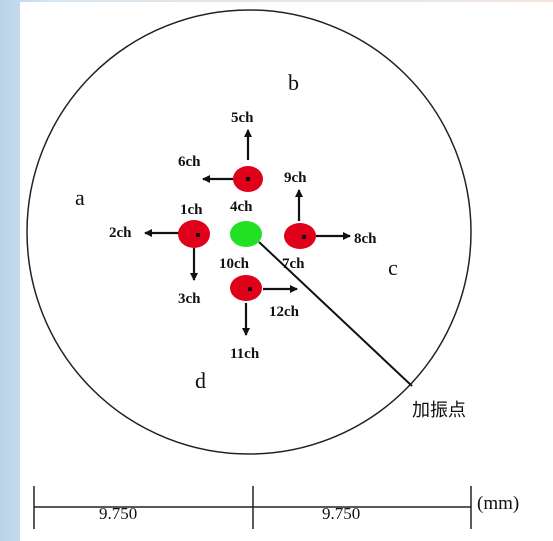 Image resolution: width=553 pixels, height=541 pixels. Describe the element at coordinates (300, 236) in the screenshot. I see `sensor-dot-7ch` at that location.